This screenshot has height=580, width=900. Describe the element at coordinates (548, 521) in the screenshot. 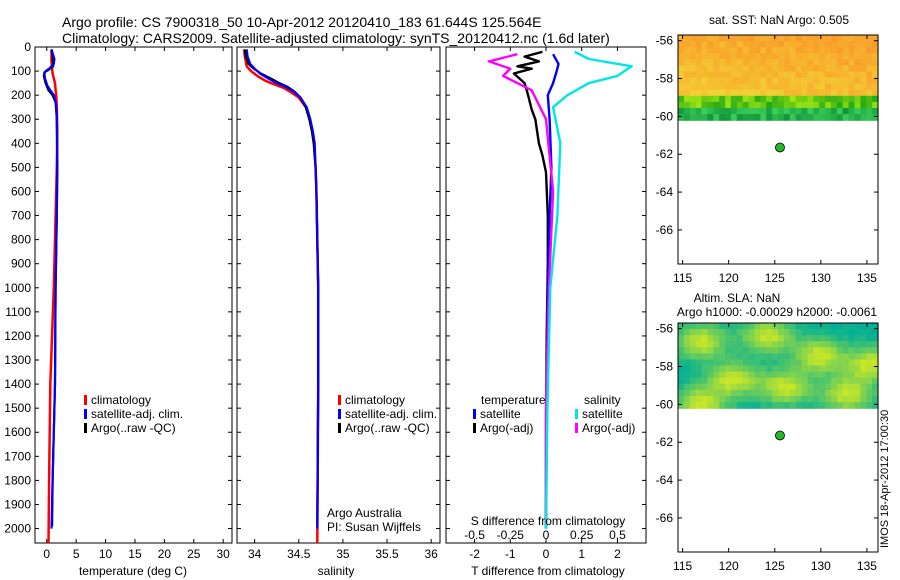

I see `difference-xlabel-top: S difference from climatology` at that location.